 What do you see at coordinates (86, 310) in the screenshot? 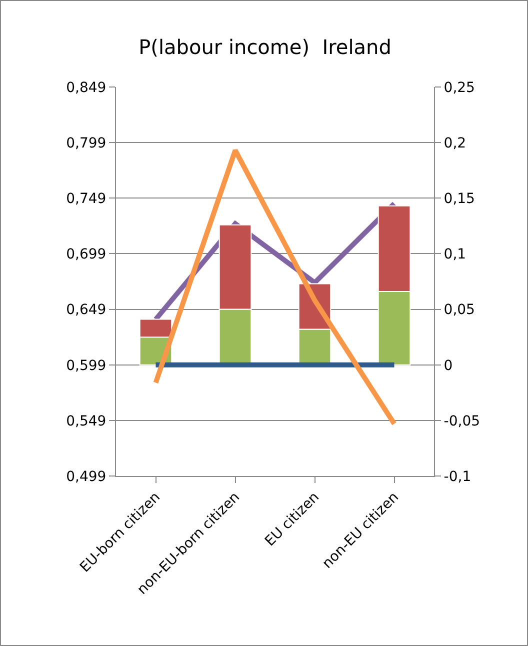
I see `y-tick-label: 0,649` at bounding box center [86, 310].